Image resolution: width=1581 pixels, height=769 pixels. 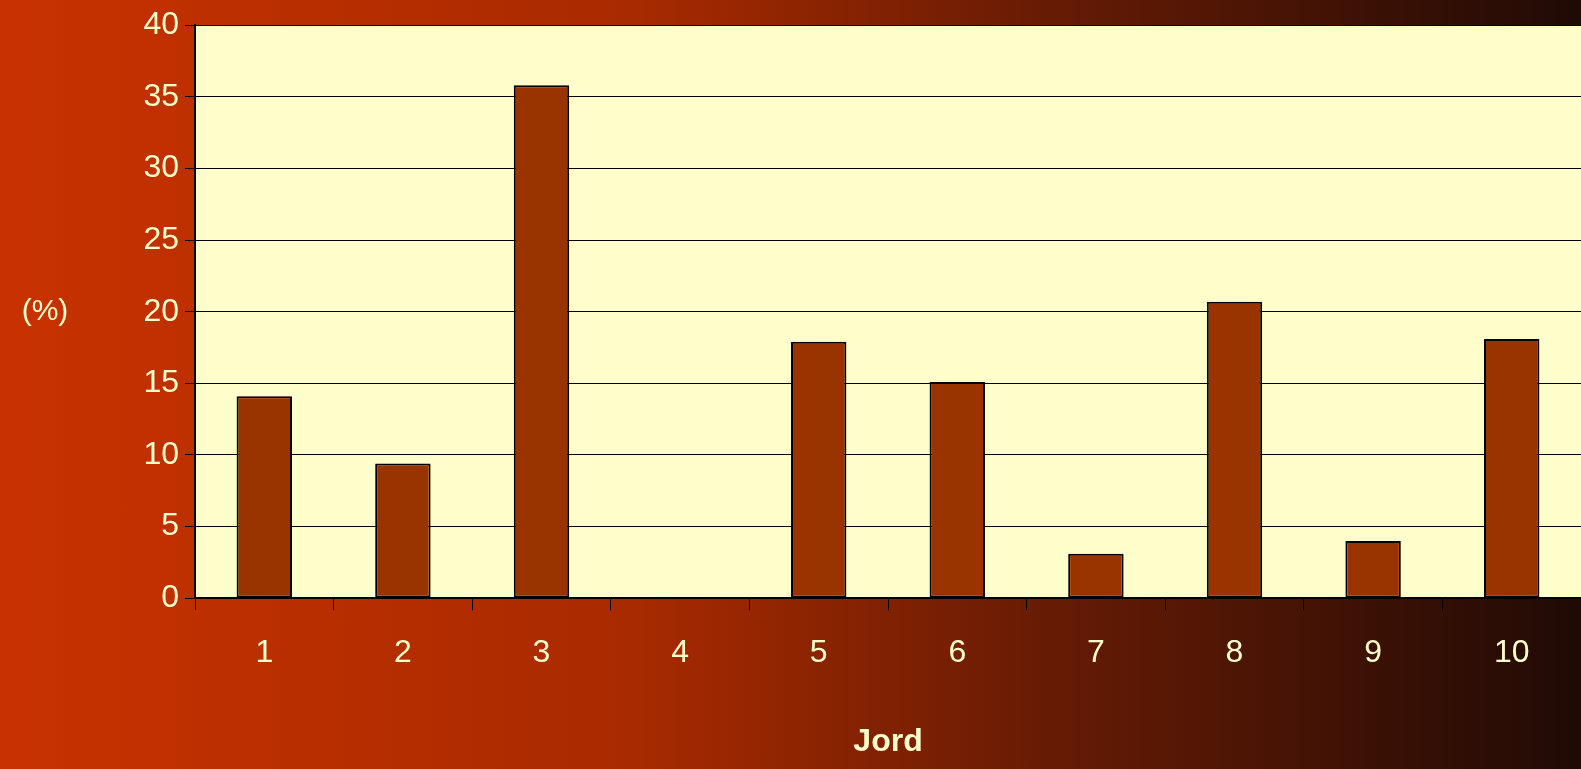 What do you see at coordinates (161, 94) in the screenshot?
I see `y-tick-label: 35` at bounding box center [161, 94].